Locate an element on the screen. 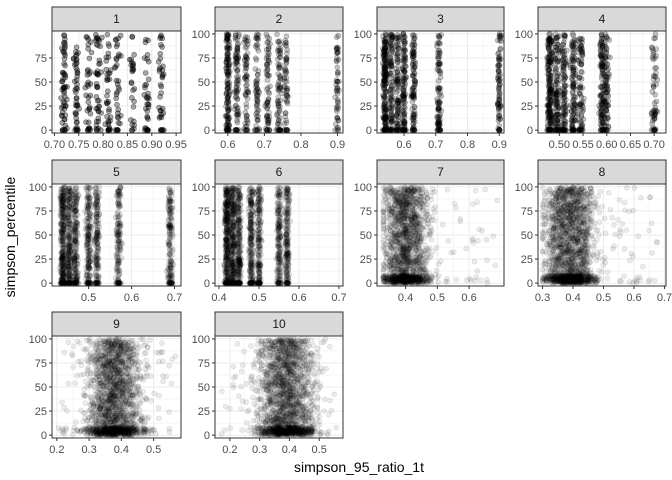  facet-strip-label: 3 is located at coordinates (440, 19).